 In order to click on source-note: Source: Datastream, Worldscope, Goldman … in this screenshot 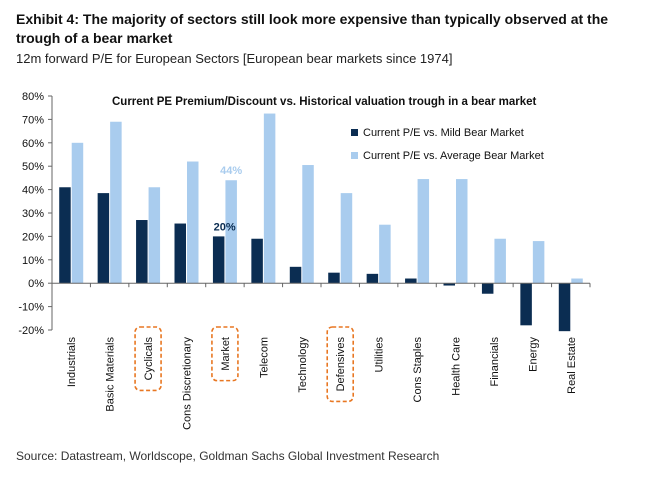, I will do `click(228, 456)`.